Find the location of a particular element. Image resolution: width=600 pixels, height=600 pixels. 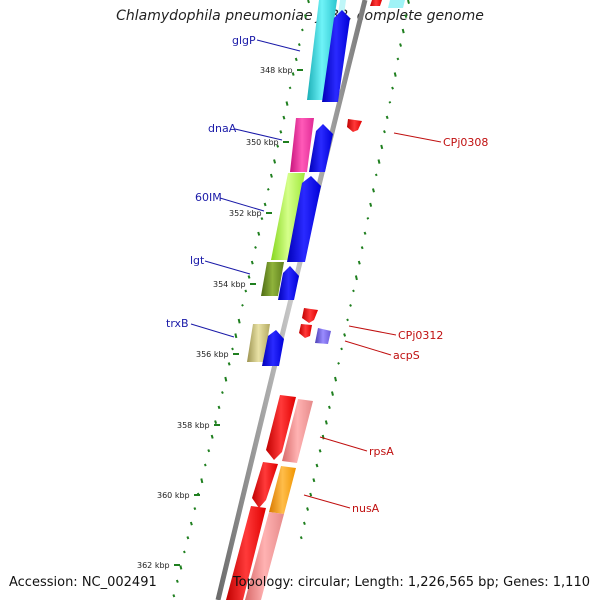

leader-lgt is located at coordinates (227, 267).